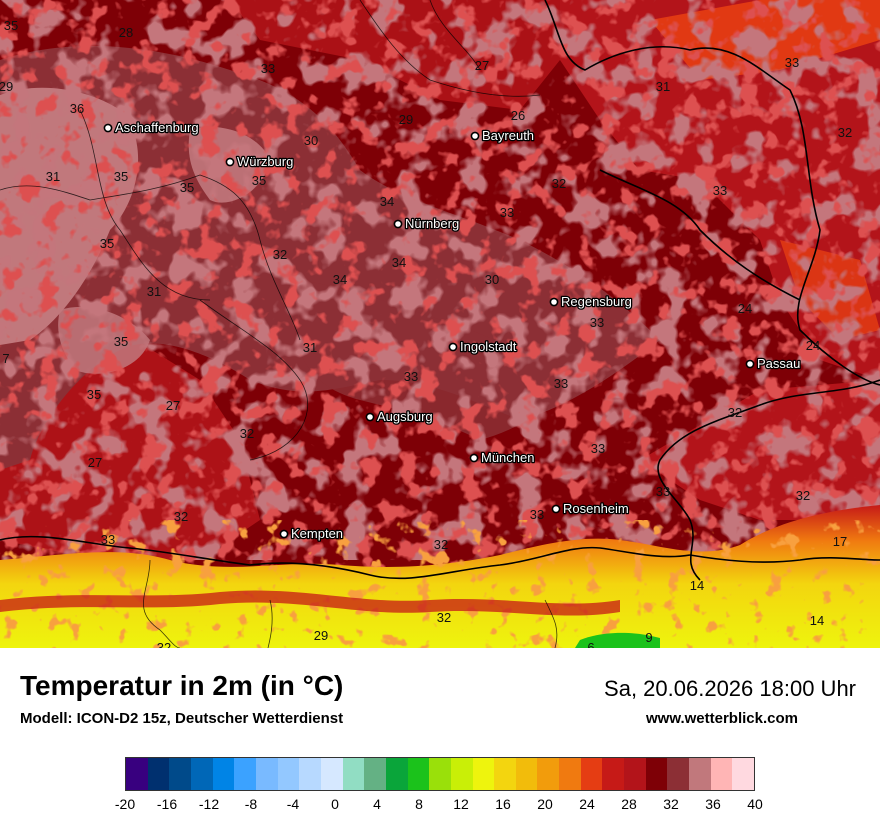 The image size is (880, 830). What do you see at coordinates (596, 508) in the screenshot?
I see `city-name-label: Rosenheim` at bounding box center [596, 508].